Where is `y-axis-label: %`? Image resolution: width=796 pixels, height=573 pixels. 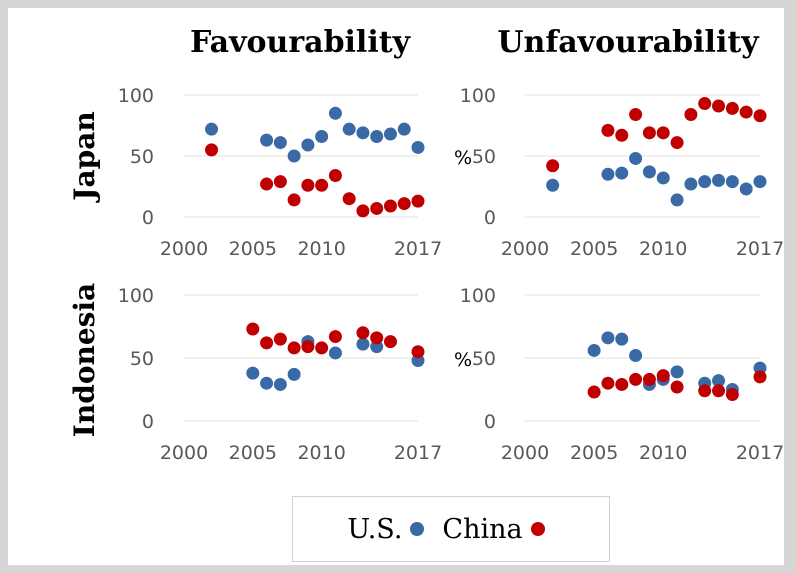 y-axis-label: % is located at coordinates (463, 158).